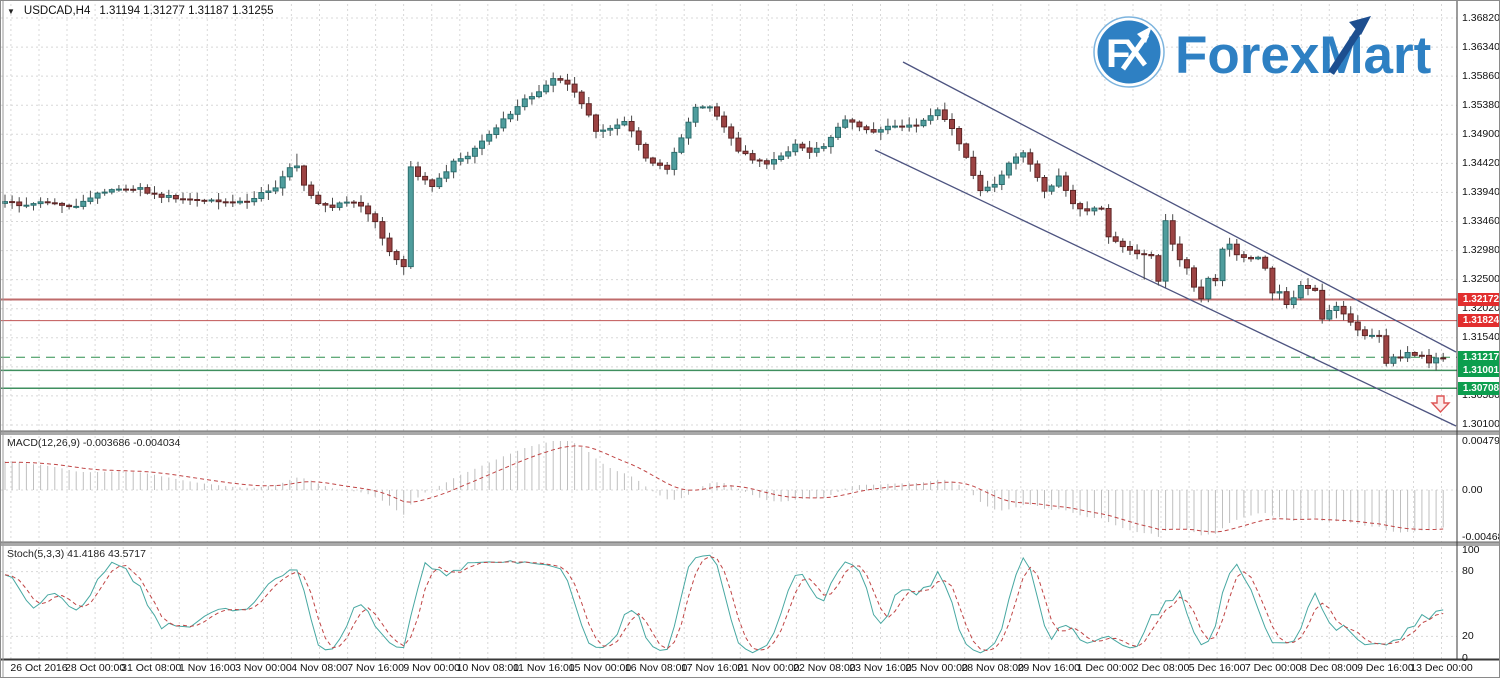 The height and width of the screenshot is (678, 1500). Describe the element at coordinates (1105, 668) in the screenshot. I see `time-axis-label: 1 Dec 00:00` at that location.